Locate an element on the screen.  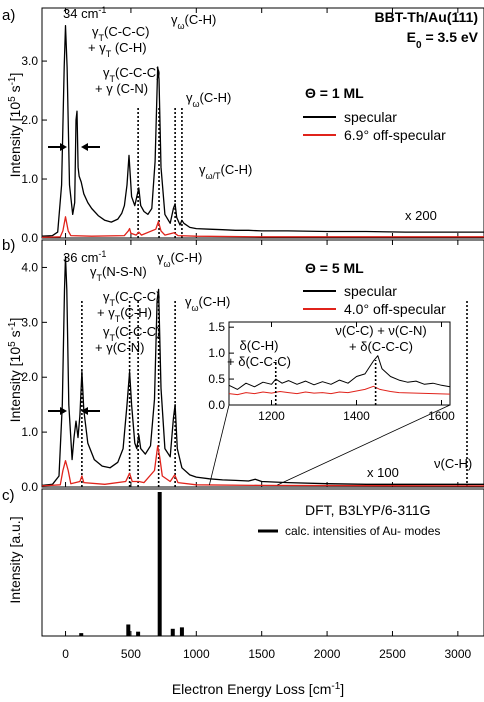
legend-label-specular-b: specular is located at coordinates (370, 291).